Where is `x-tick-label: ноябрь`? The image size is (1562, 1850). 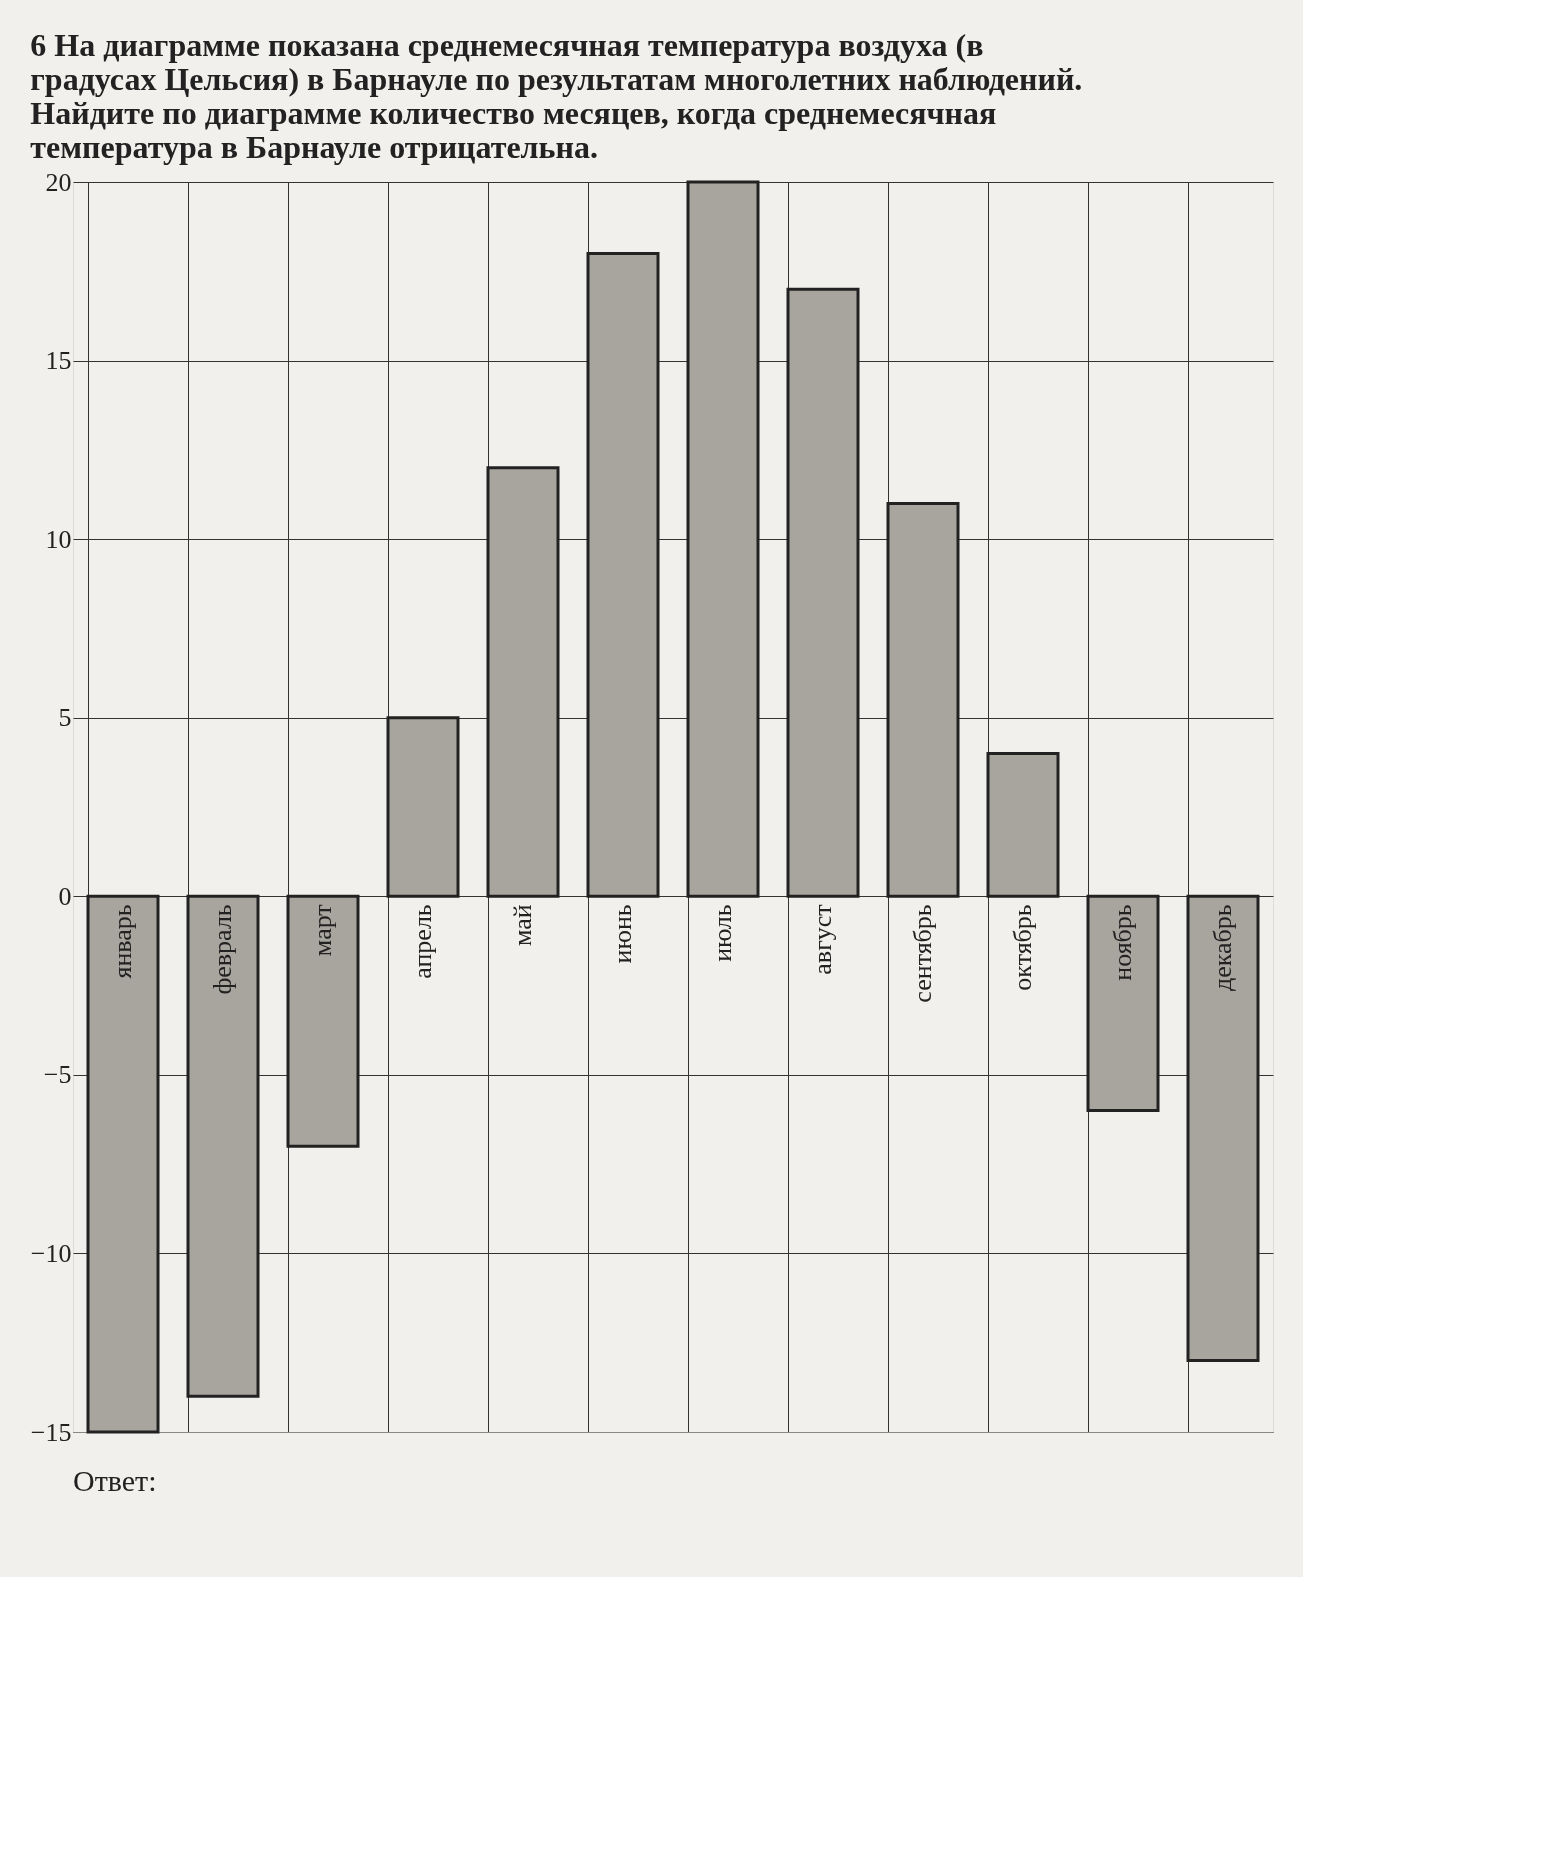
x-tick-label: ноябрь is located at coordinates (1122, 942).